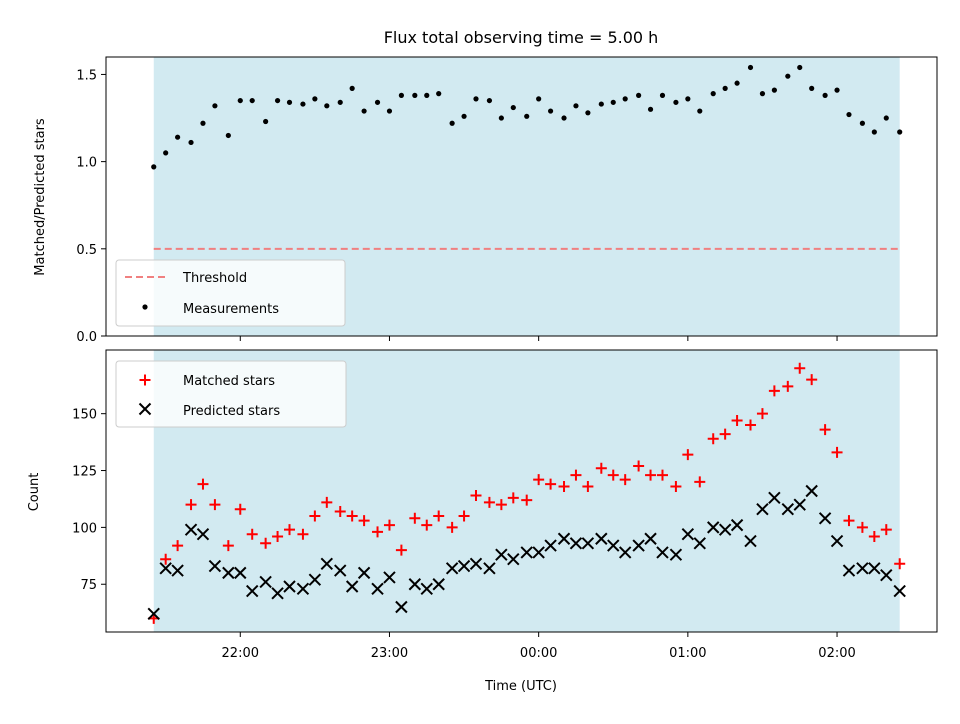 This screenshot has height=724, width=960. I want to click on count-ytick-label: 125, so click(84, 472).